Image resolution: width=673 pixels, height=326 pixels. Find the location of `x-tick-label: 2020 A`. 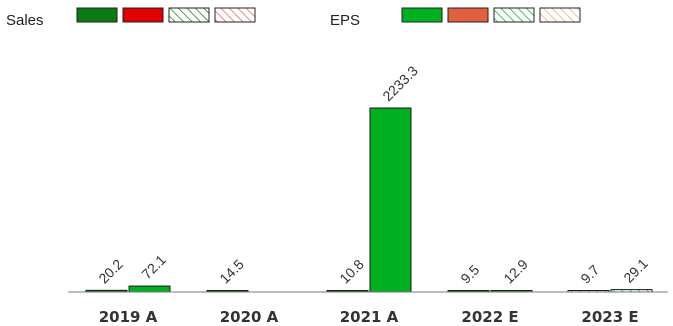

x-tick-label: 2020 A is located at coordinates (249, 317).